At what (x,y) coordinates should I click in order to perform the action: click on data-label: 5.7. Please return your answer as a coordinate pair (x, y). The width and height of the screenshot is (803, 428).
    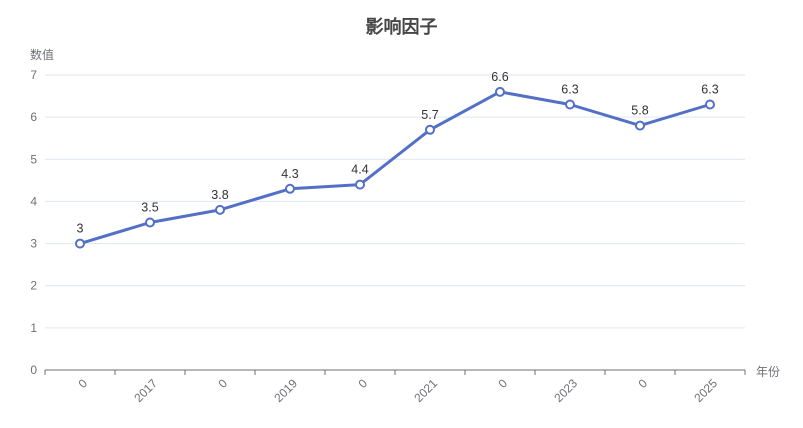
    Looking at the image, I should click on (429, 115).